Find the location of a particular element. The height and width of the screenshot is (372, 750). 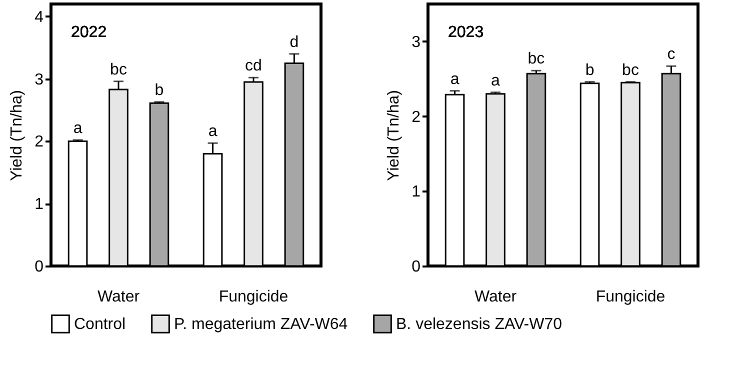

data-label: d is located at coordinates (294, 42).